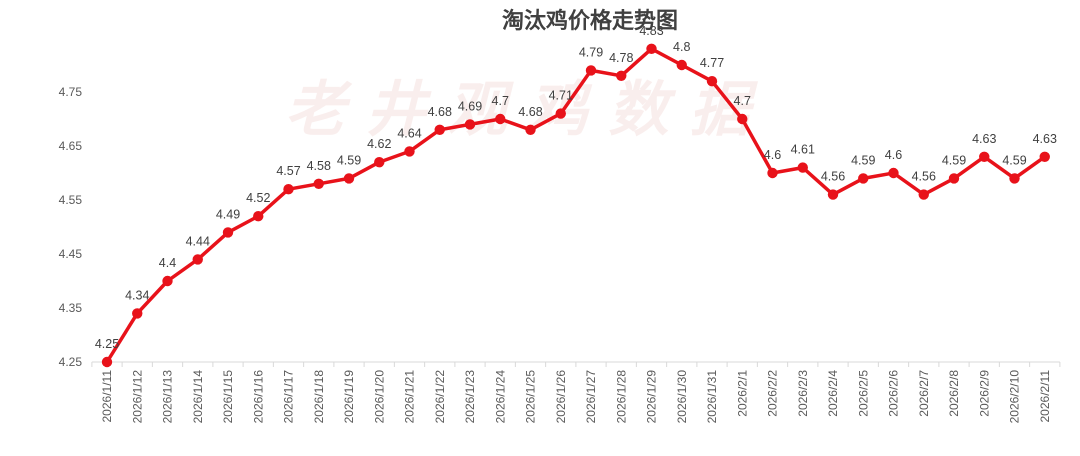 The width and height of the screenshot is (1080, 456). What do you see at coordinates (137, 397) in the screenshot?
I see `x-tick-label: 2026/1/12` at bounding box center [137, 397].